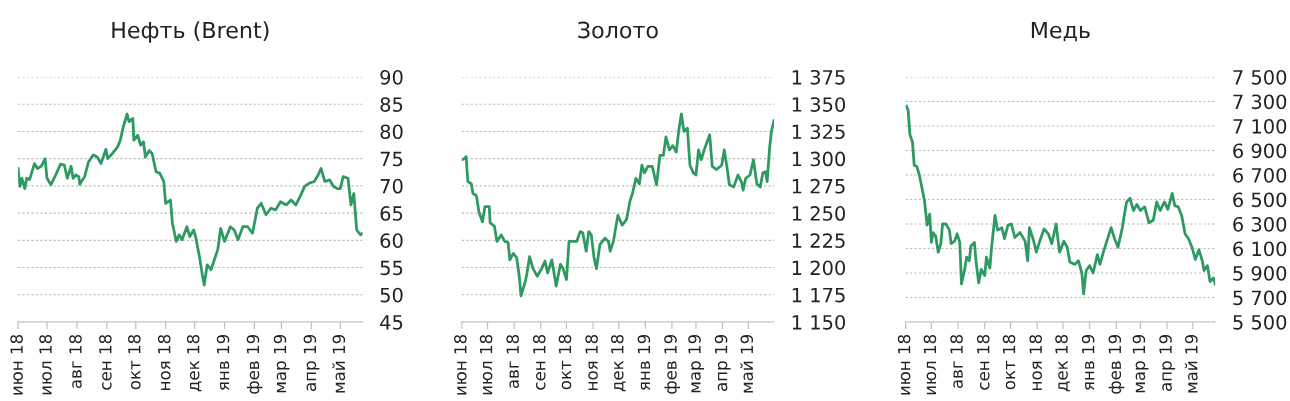 The height and width of the screenshot is (401, 1290). I want to click on y-tick-label: 70, so click(391, 186).